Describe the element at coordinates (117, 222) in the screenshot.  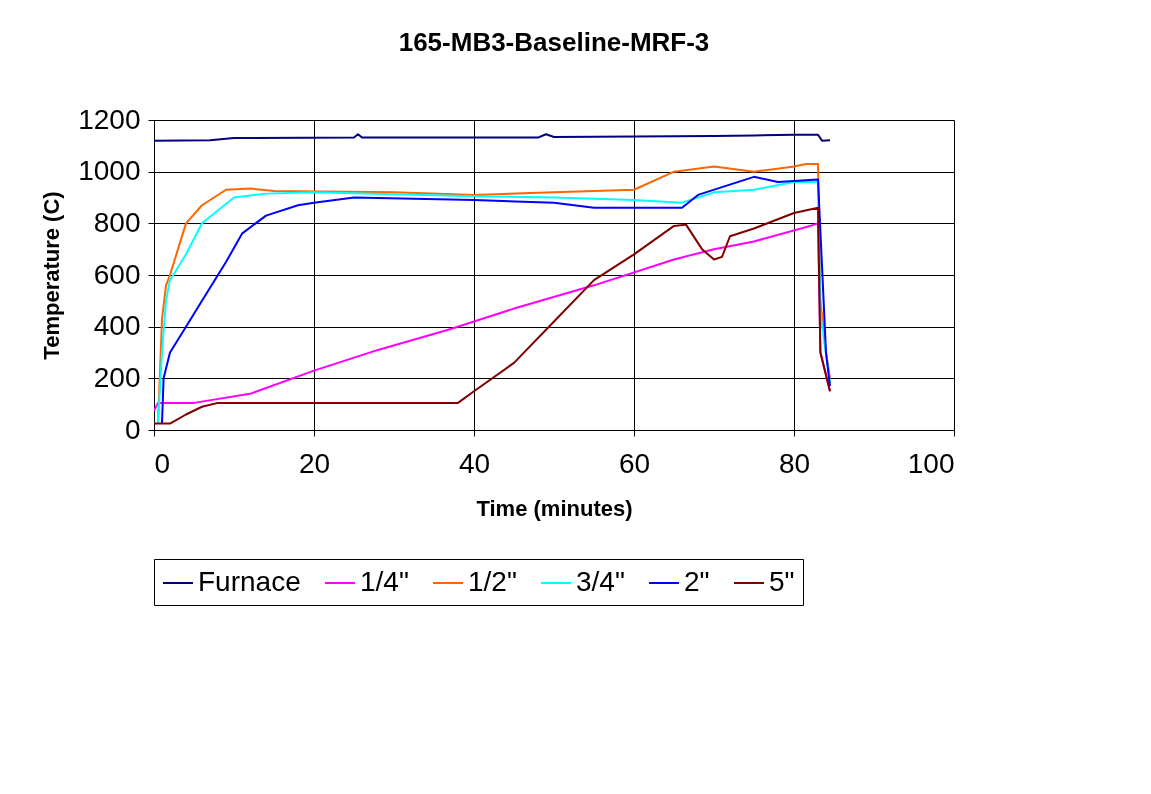
I see `y-tick-label: 800` at that location.